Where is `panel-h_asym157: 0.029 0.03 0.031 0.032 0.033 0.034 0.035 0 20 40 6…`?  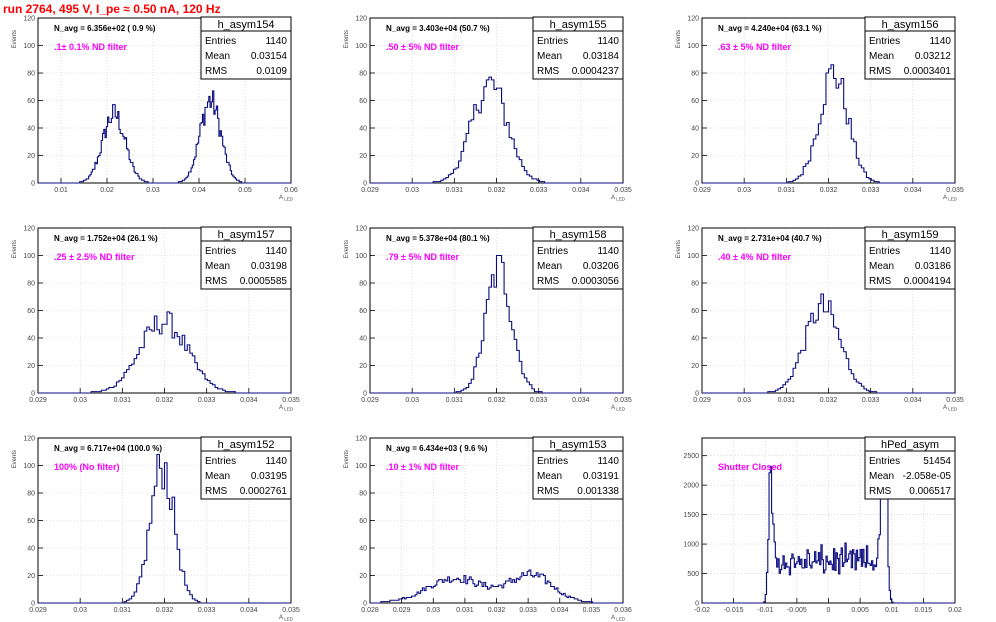
panel-h_asym157: 0.029 0.03 0.031 0.032 0.033 0.034 0.035 0 20 40 6… is located at coordinates (156, 319).